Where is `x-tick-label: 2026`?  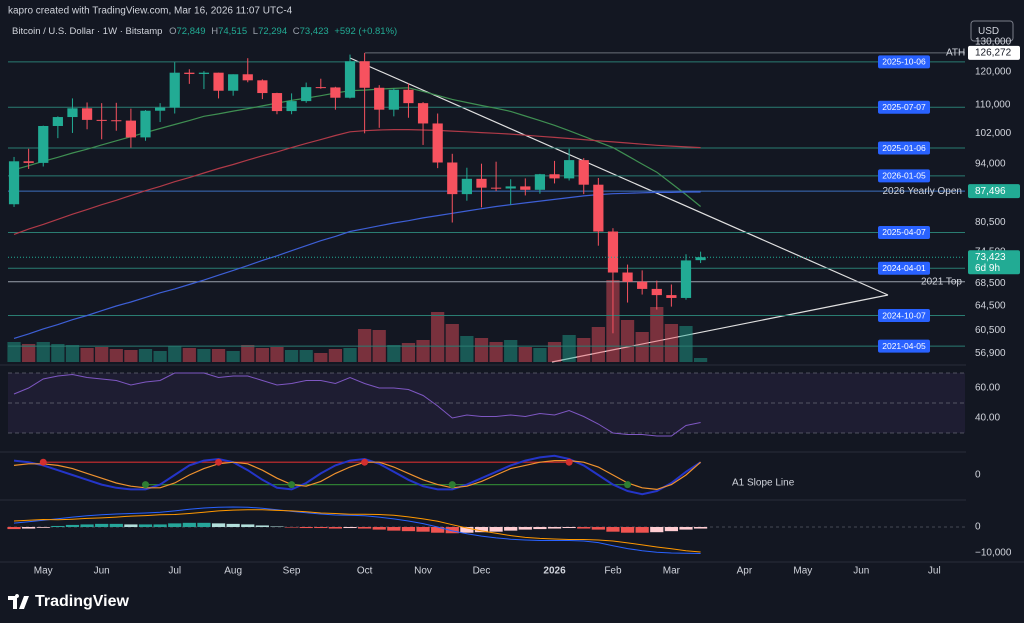 x-tick-label: 2026 is located at coordinates (554, 571).